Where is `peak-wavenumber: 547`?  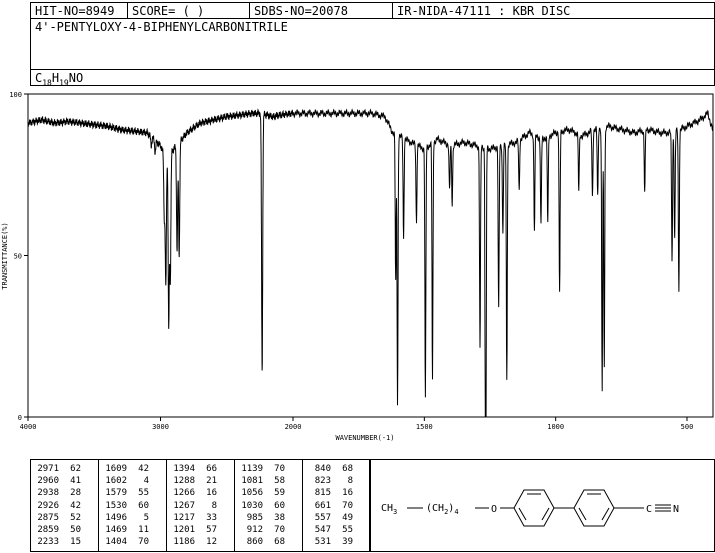 peak-wavenumber: 547 is located at coordinates (322, 530).